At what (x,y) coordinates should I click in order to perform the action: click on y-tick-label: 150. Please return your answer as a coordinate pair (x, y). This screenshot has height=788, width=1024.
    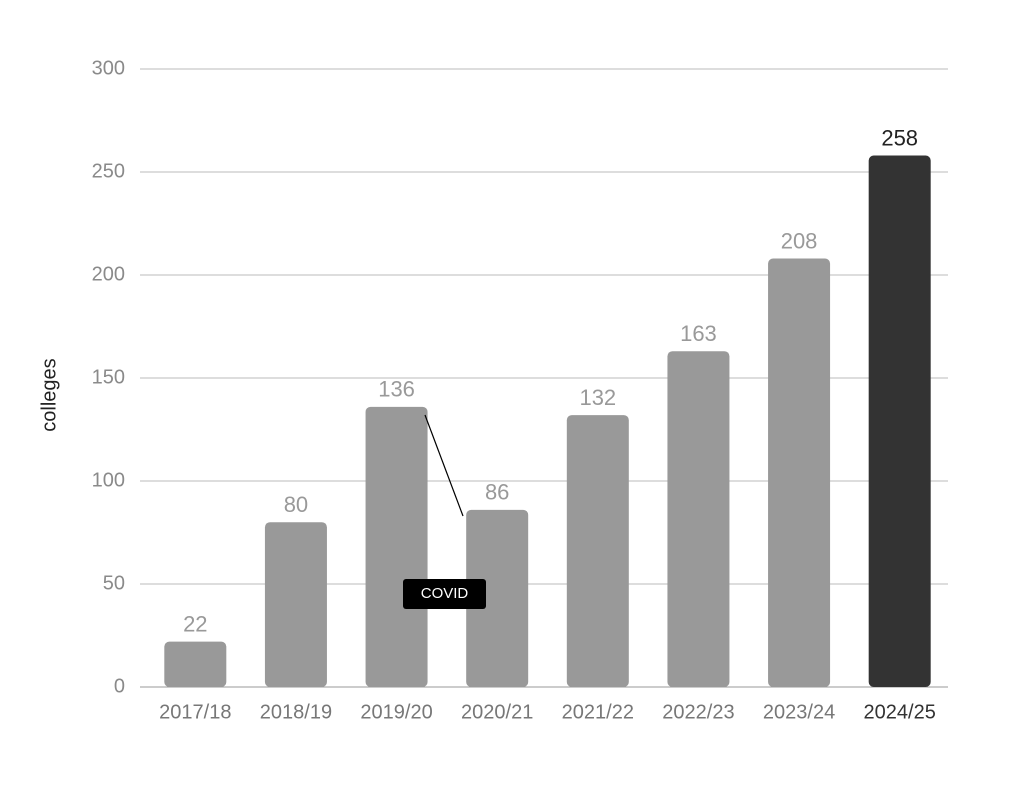
    Looking at the image, I should click on (108, 377).